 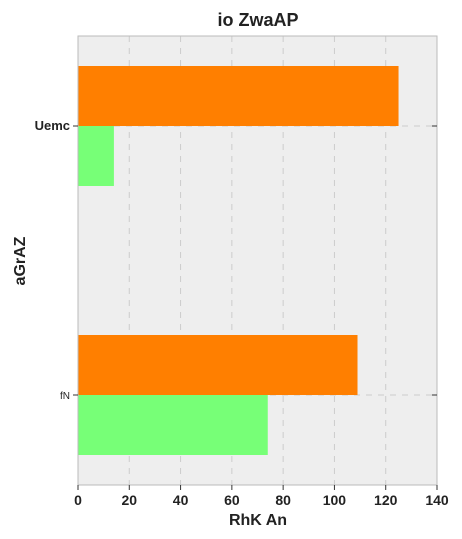 I want to click on x-tick-label-5: 100, so click(x=335, y=500).